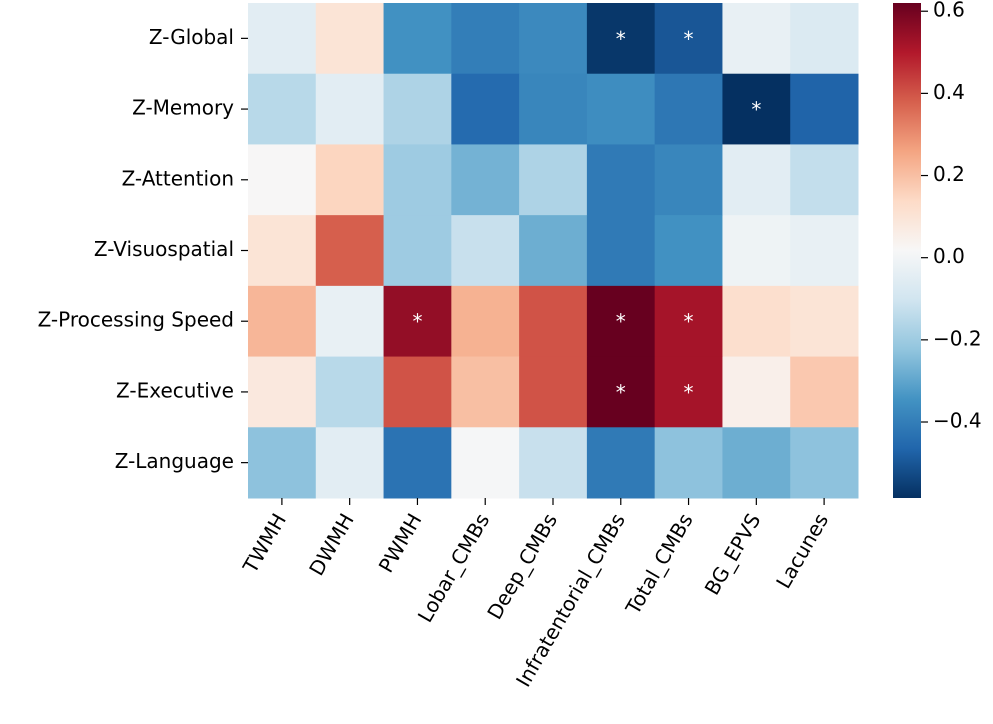 The height and width of the screenshot is (724, 993). Describe the element at coordinates (957, 421) in the screenshot. I see `colorbar-tick-label: −0.4` at that location.